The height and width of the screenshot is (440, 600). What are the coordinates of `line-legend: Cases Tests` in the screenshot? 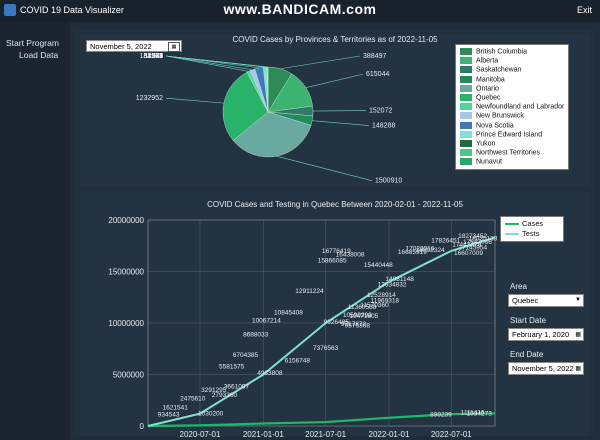 It's located at (532, 229).